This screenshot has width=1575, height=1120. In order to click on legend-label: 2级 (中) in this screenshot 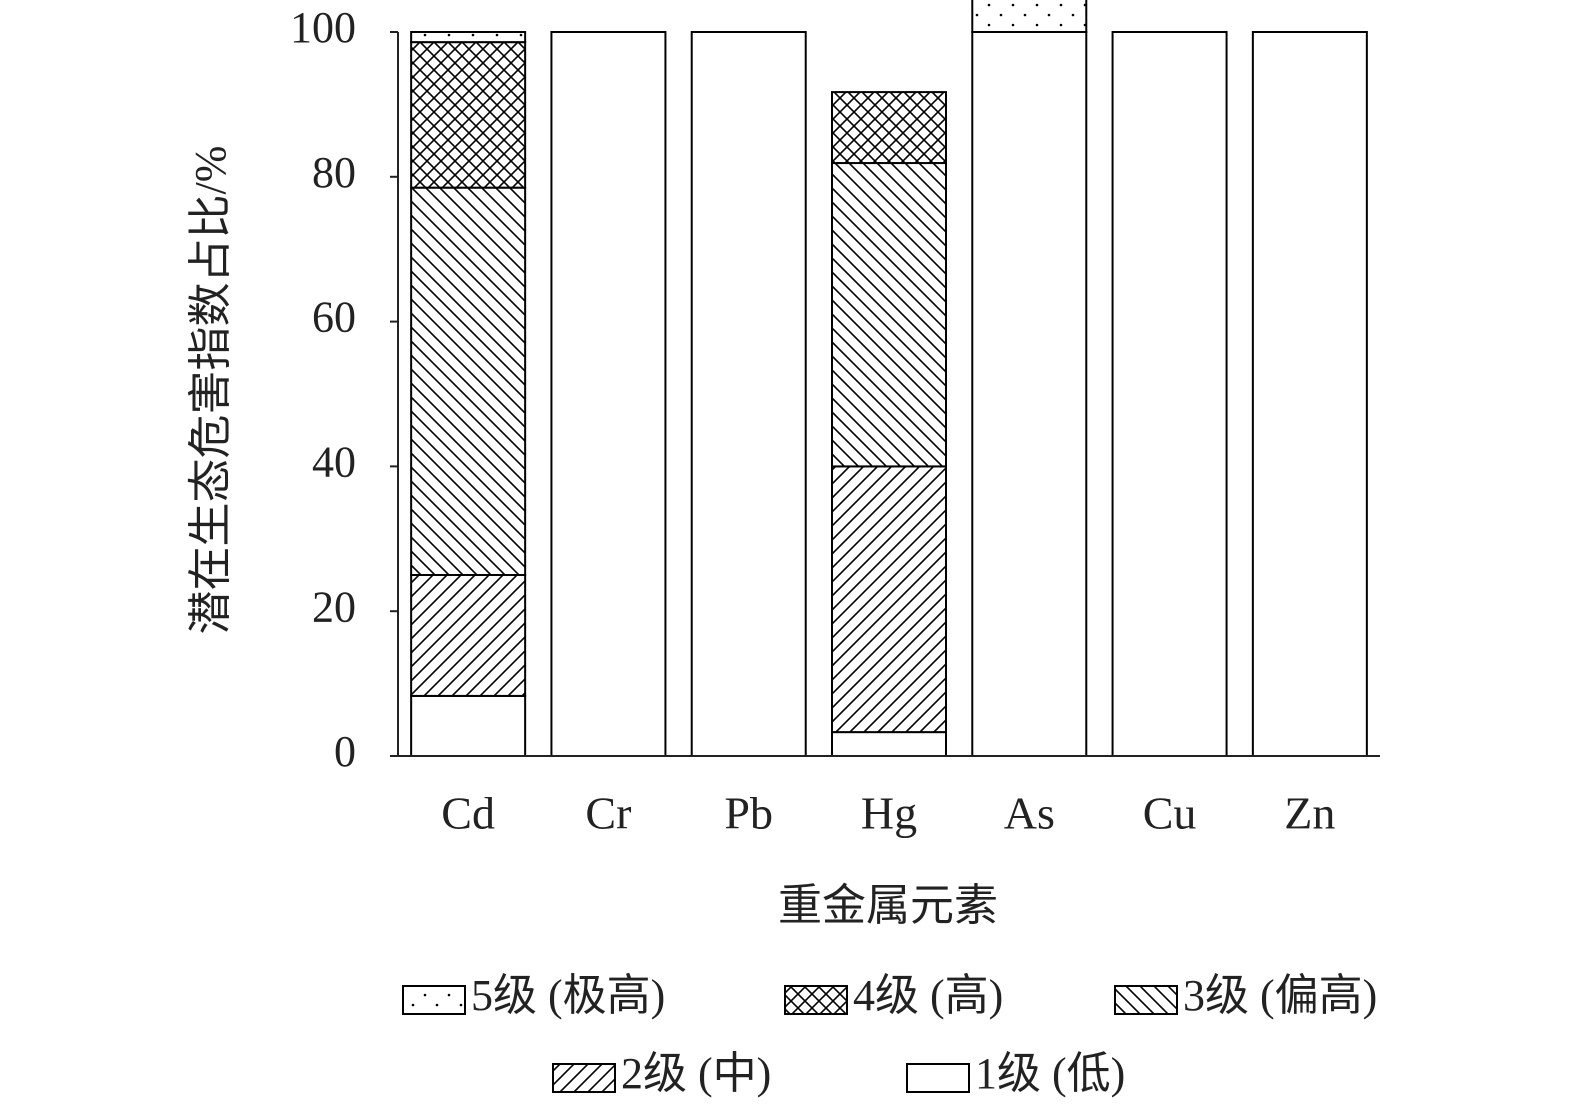, I will do `click(696, 1073)`.